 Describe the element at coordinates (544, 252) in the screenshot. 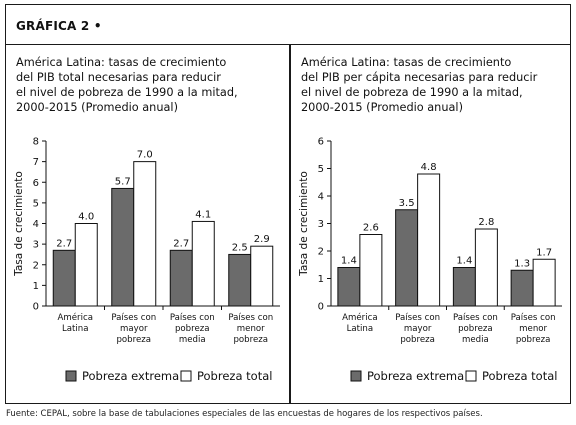

I see `data-label: 1.7` at that location.